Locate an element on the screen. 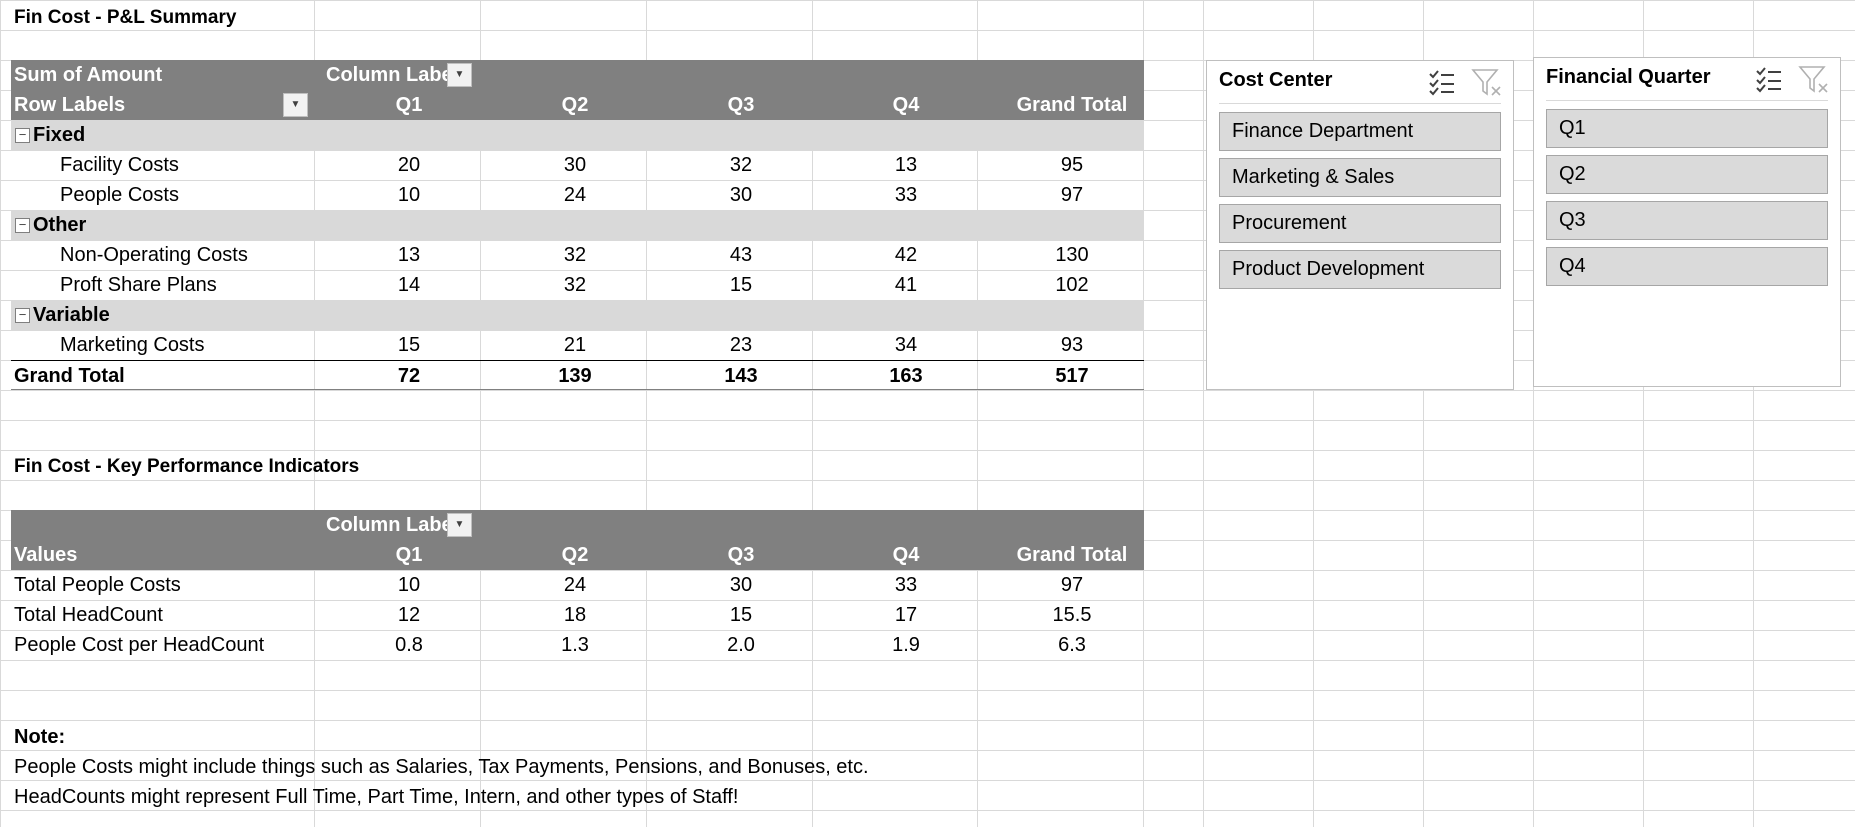  group-label: Fixed is located at coordinates (59, 135).